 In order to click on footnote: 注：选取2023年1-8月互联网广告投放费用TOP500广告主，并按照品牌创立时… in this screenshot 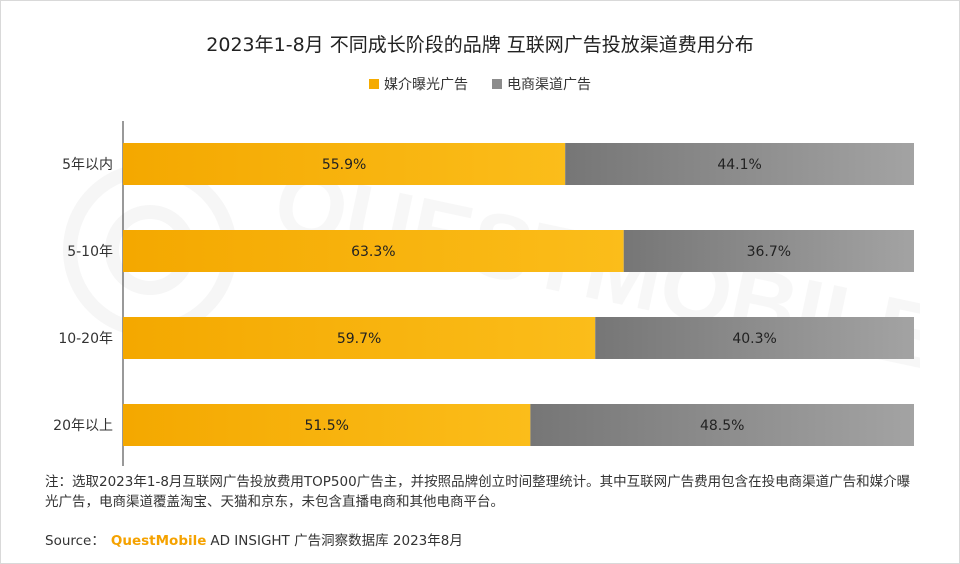, I will do `click(478, 492)`.